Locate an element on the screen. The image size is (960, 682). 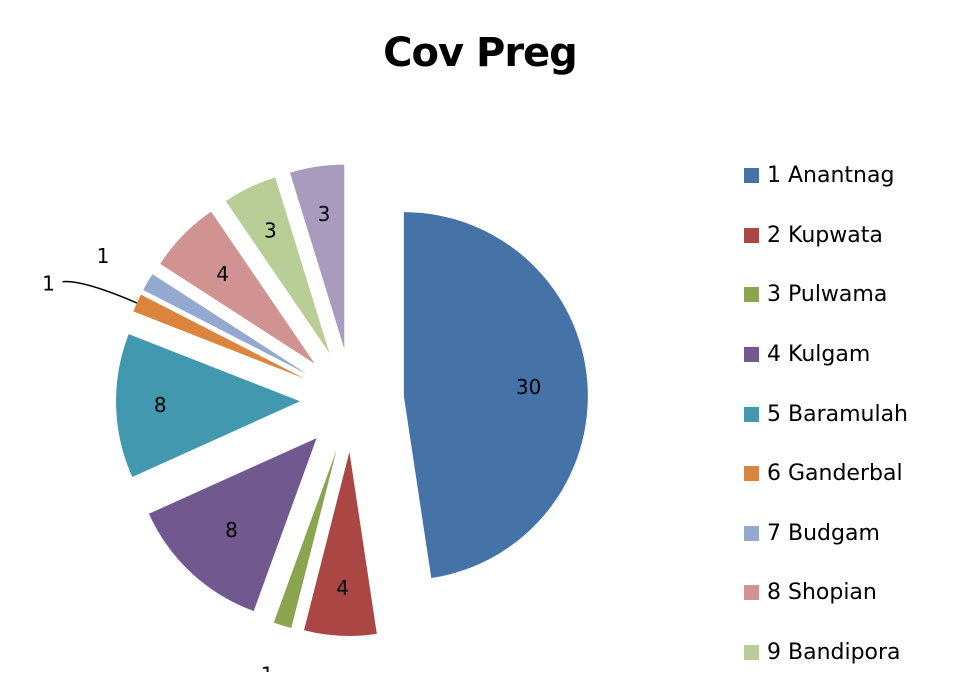
legend-item-3: 3 Pulwama is located at coordinates (826, 295).